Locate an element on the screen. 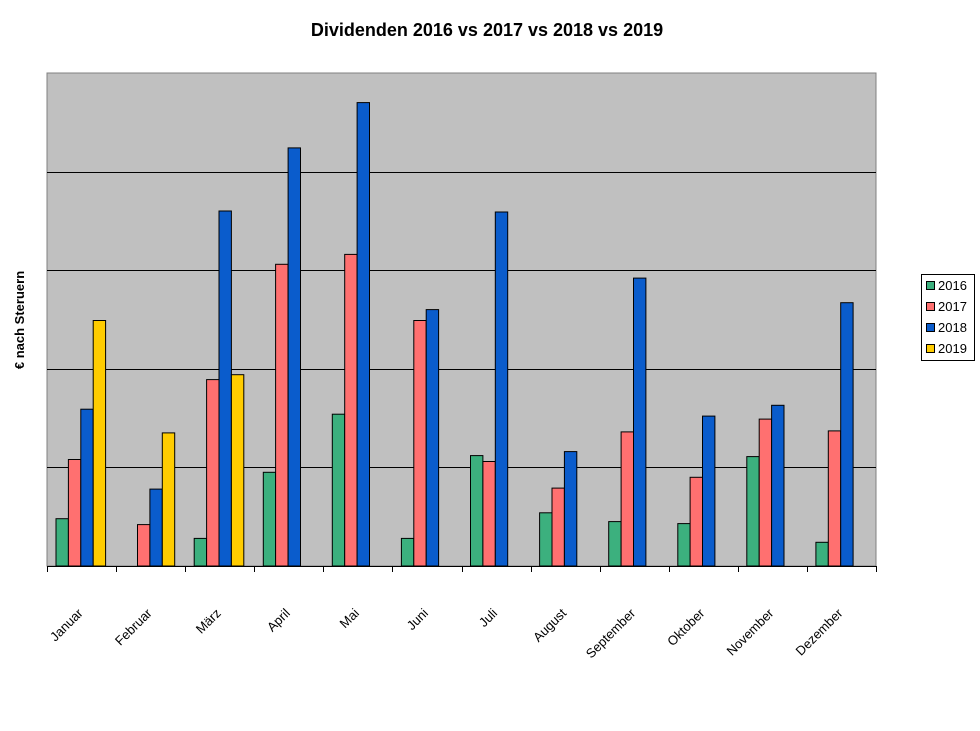 Image resolution: width=980 pixels, height=731 pixels. x-tick-label: August is located at coordinates (549, 624).